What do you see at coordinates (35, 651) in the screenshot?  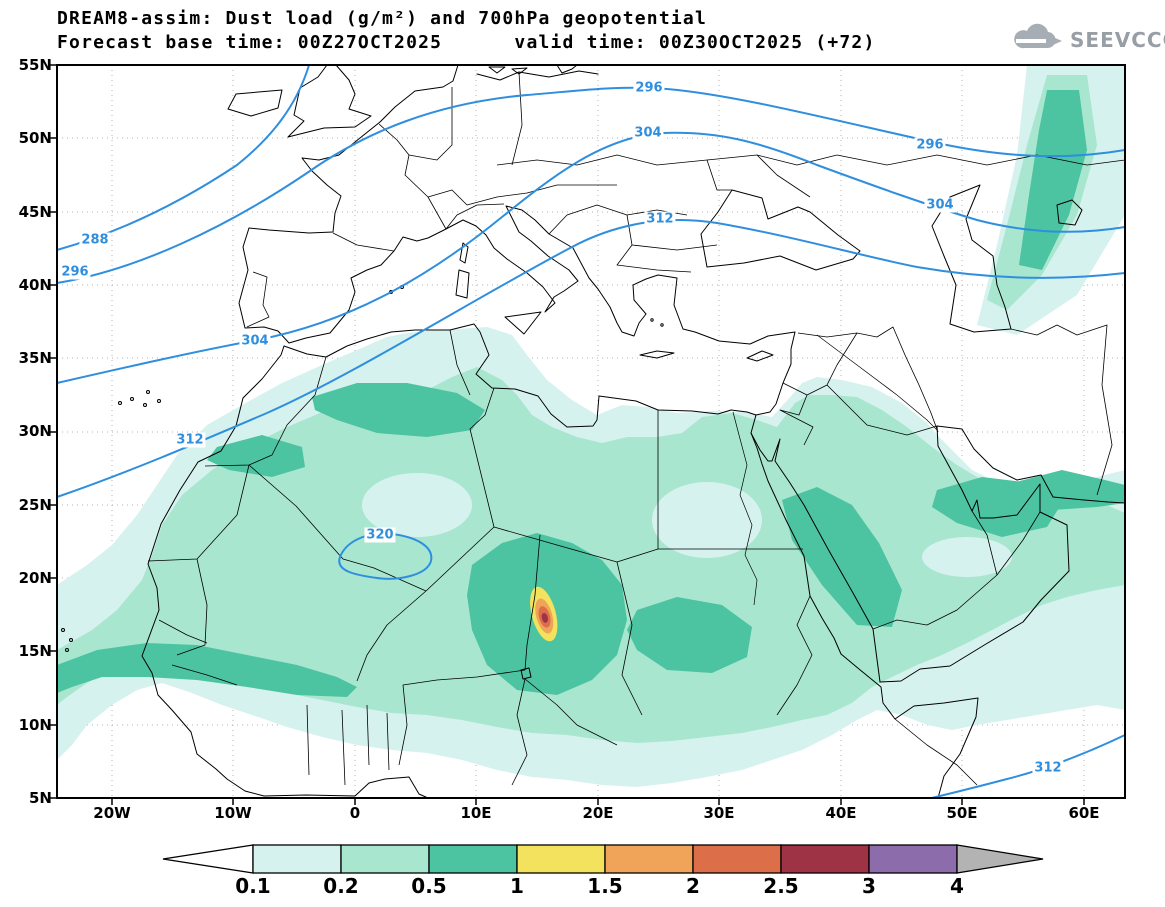 I see `lat-label-15n: 15N` at bounding box center [35, 651].